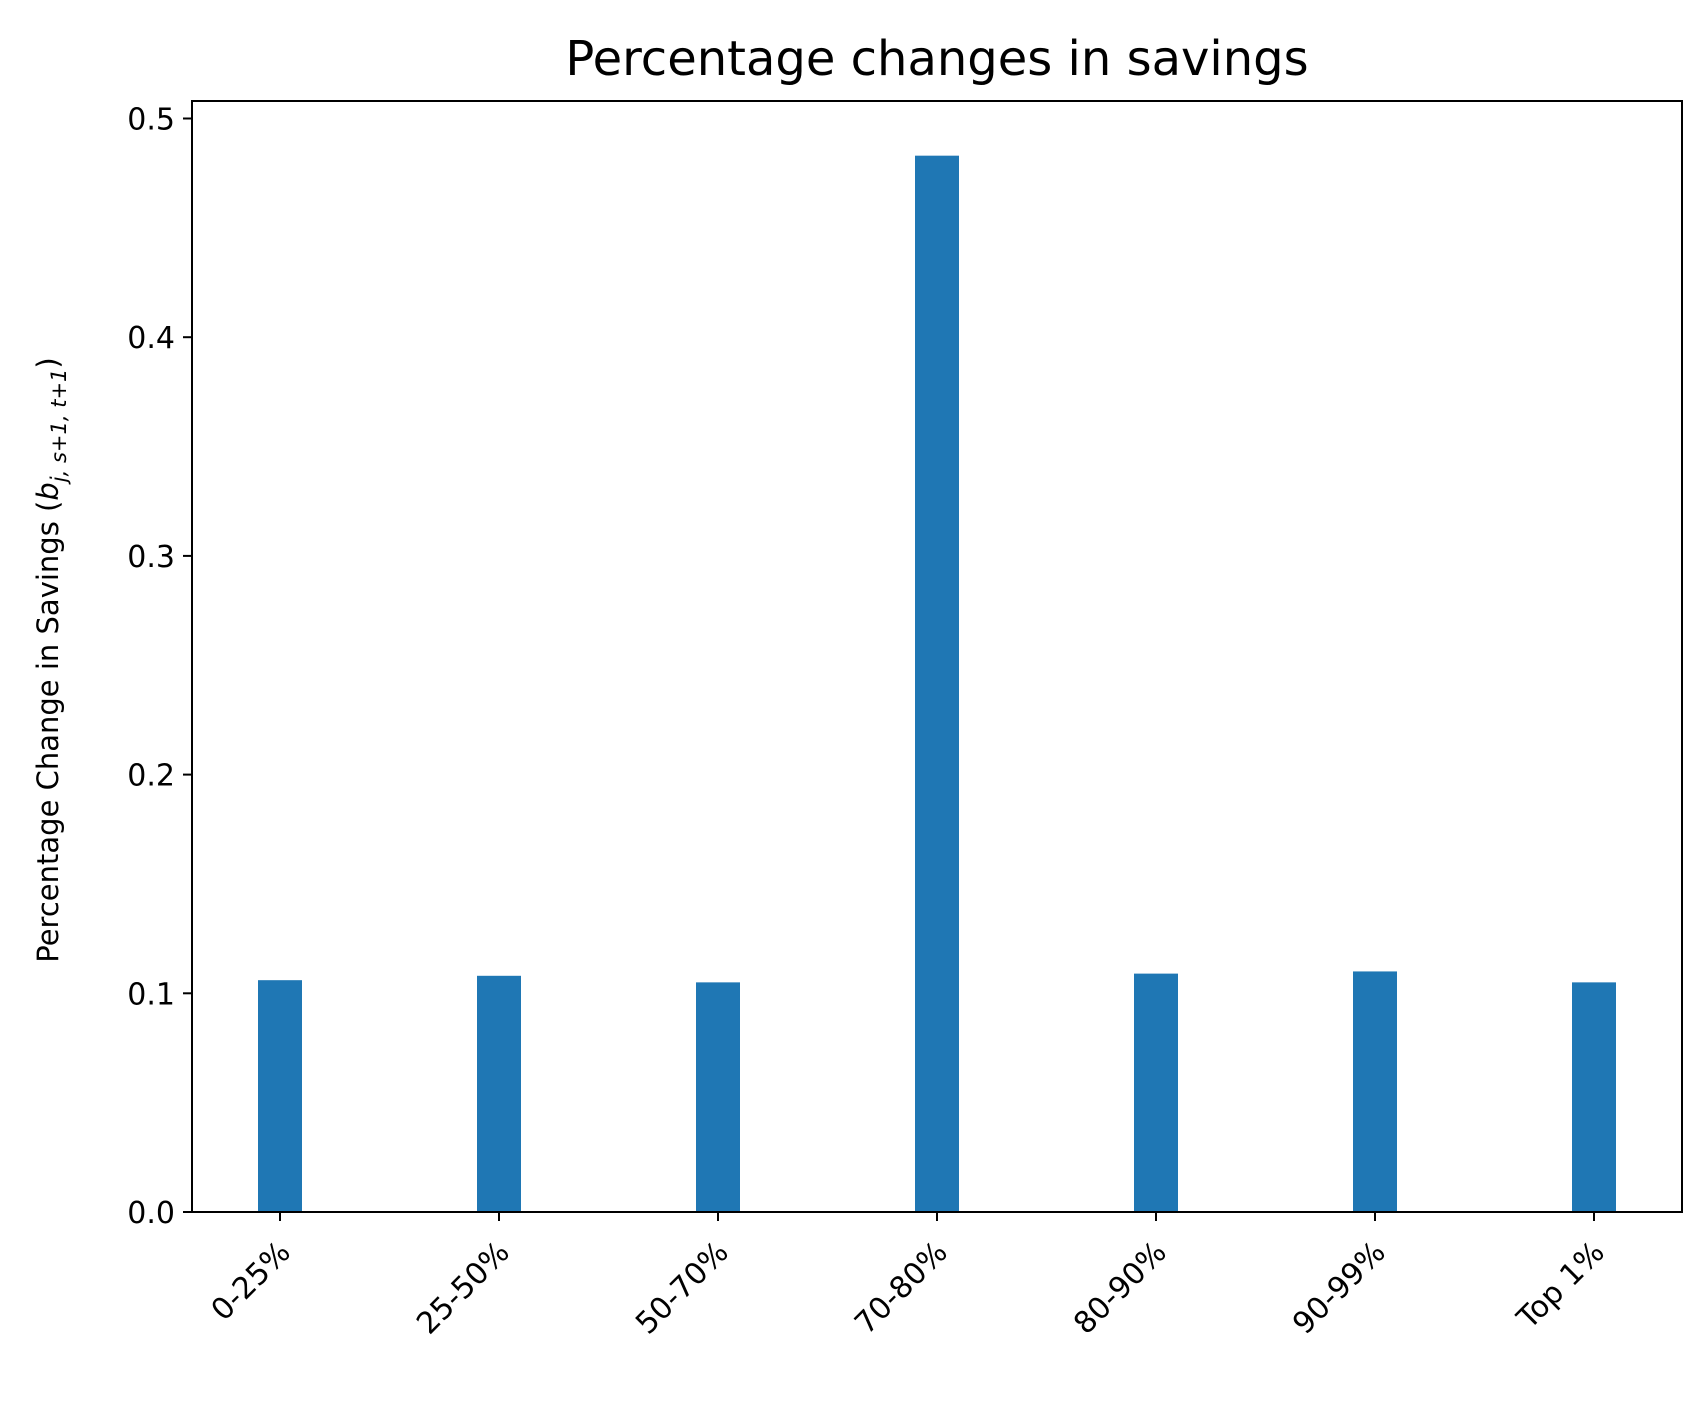 This screenshot has height=1411, width=1708. I want to click on y-tick-label: 0.2, so click(151, 776).